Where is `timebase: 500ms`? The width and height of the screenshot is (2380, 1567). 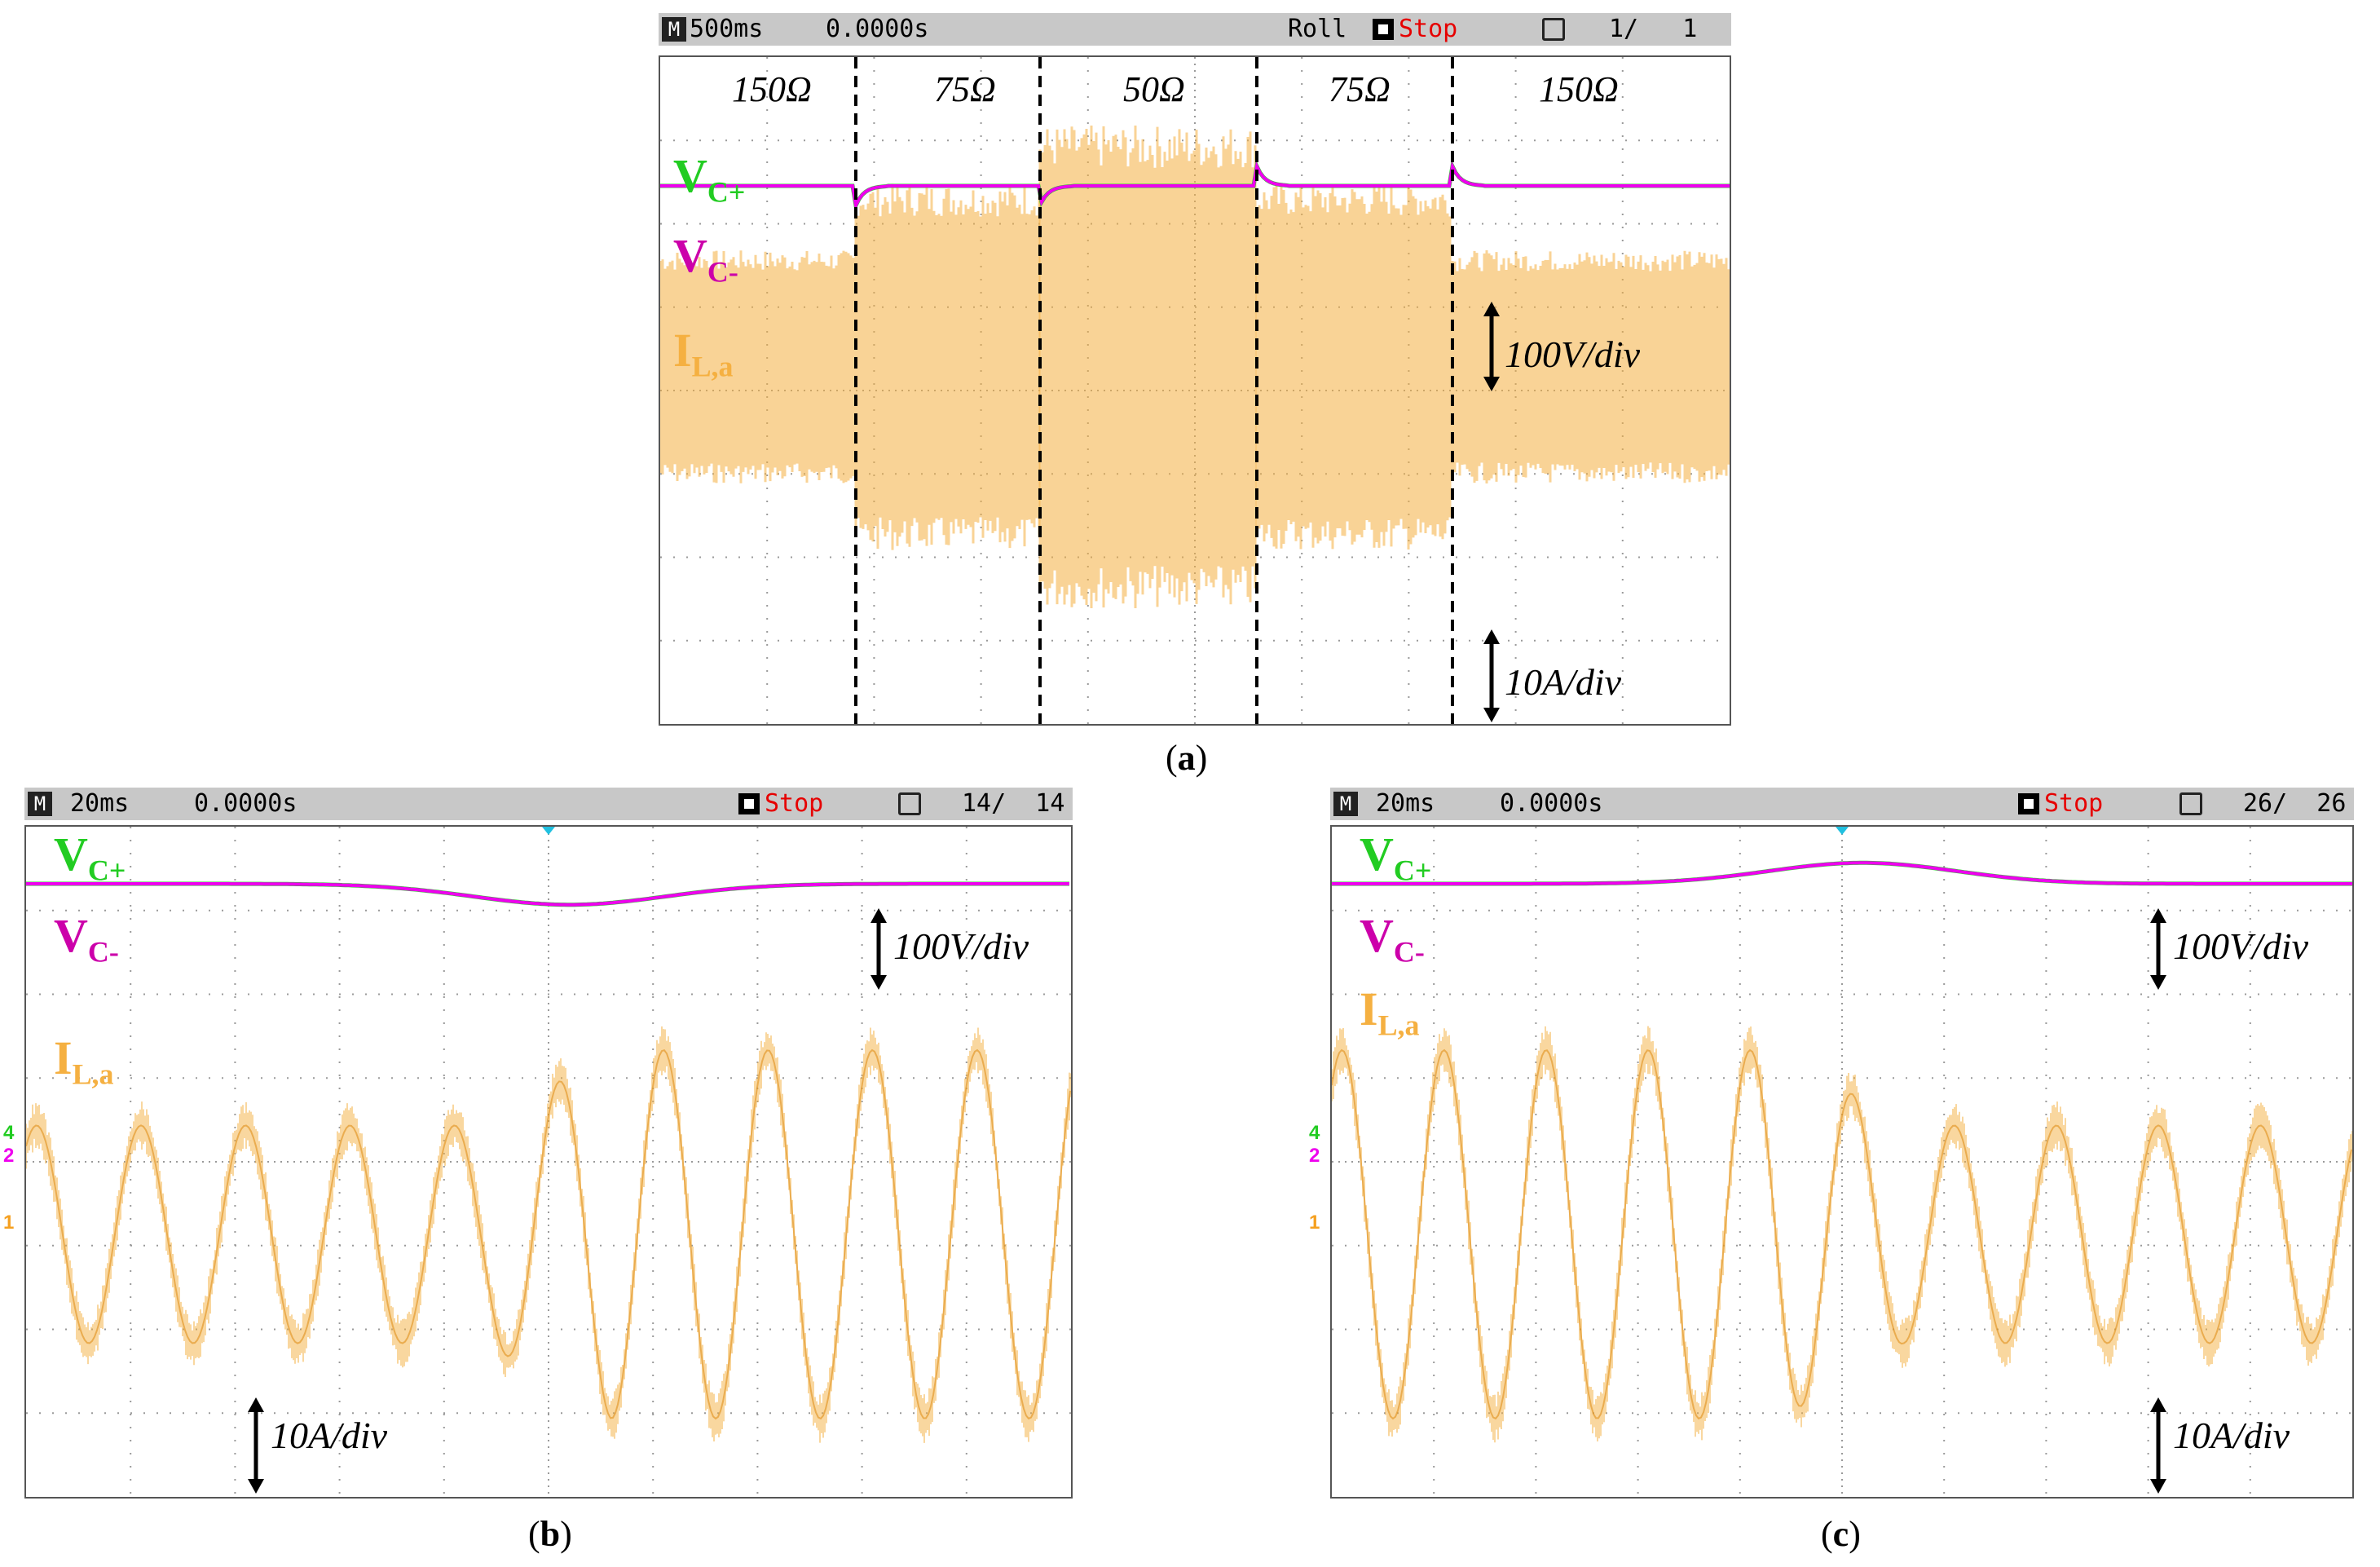 timebase: 500ms is located at coordinates (727, 29).